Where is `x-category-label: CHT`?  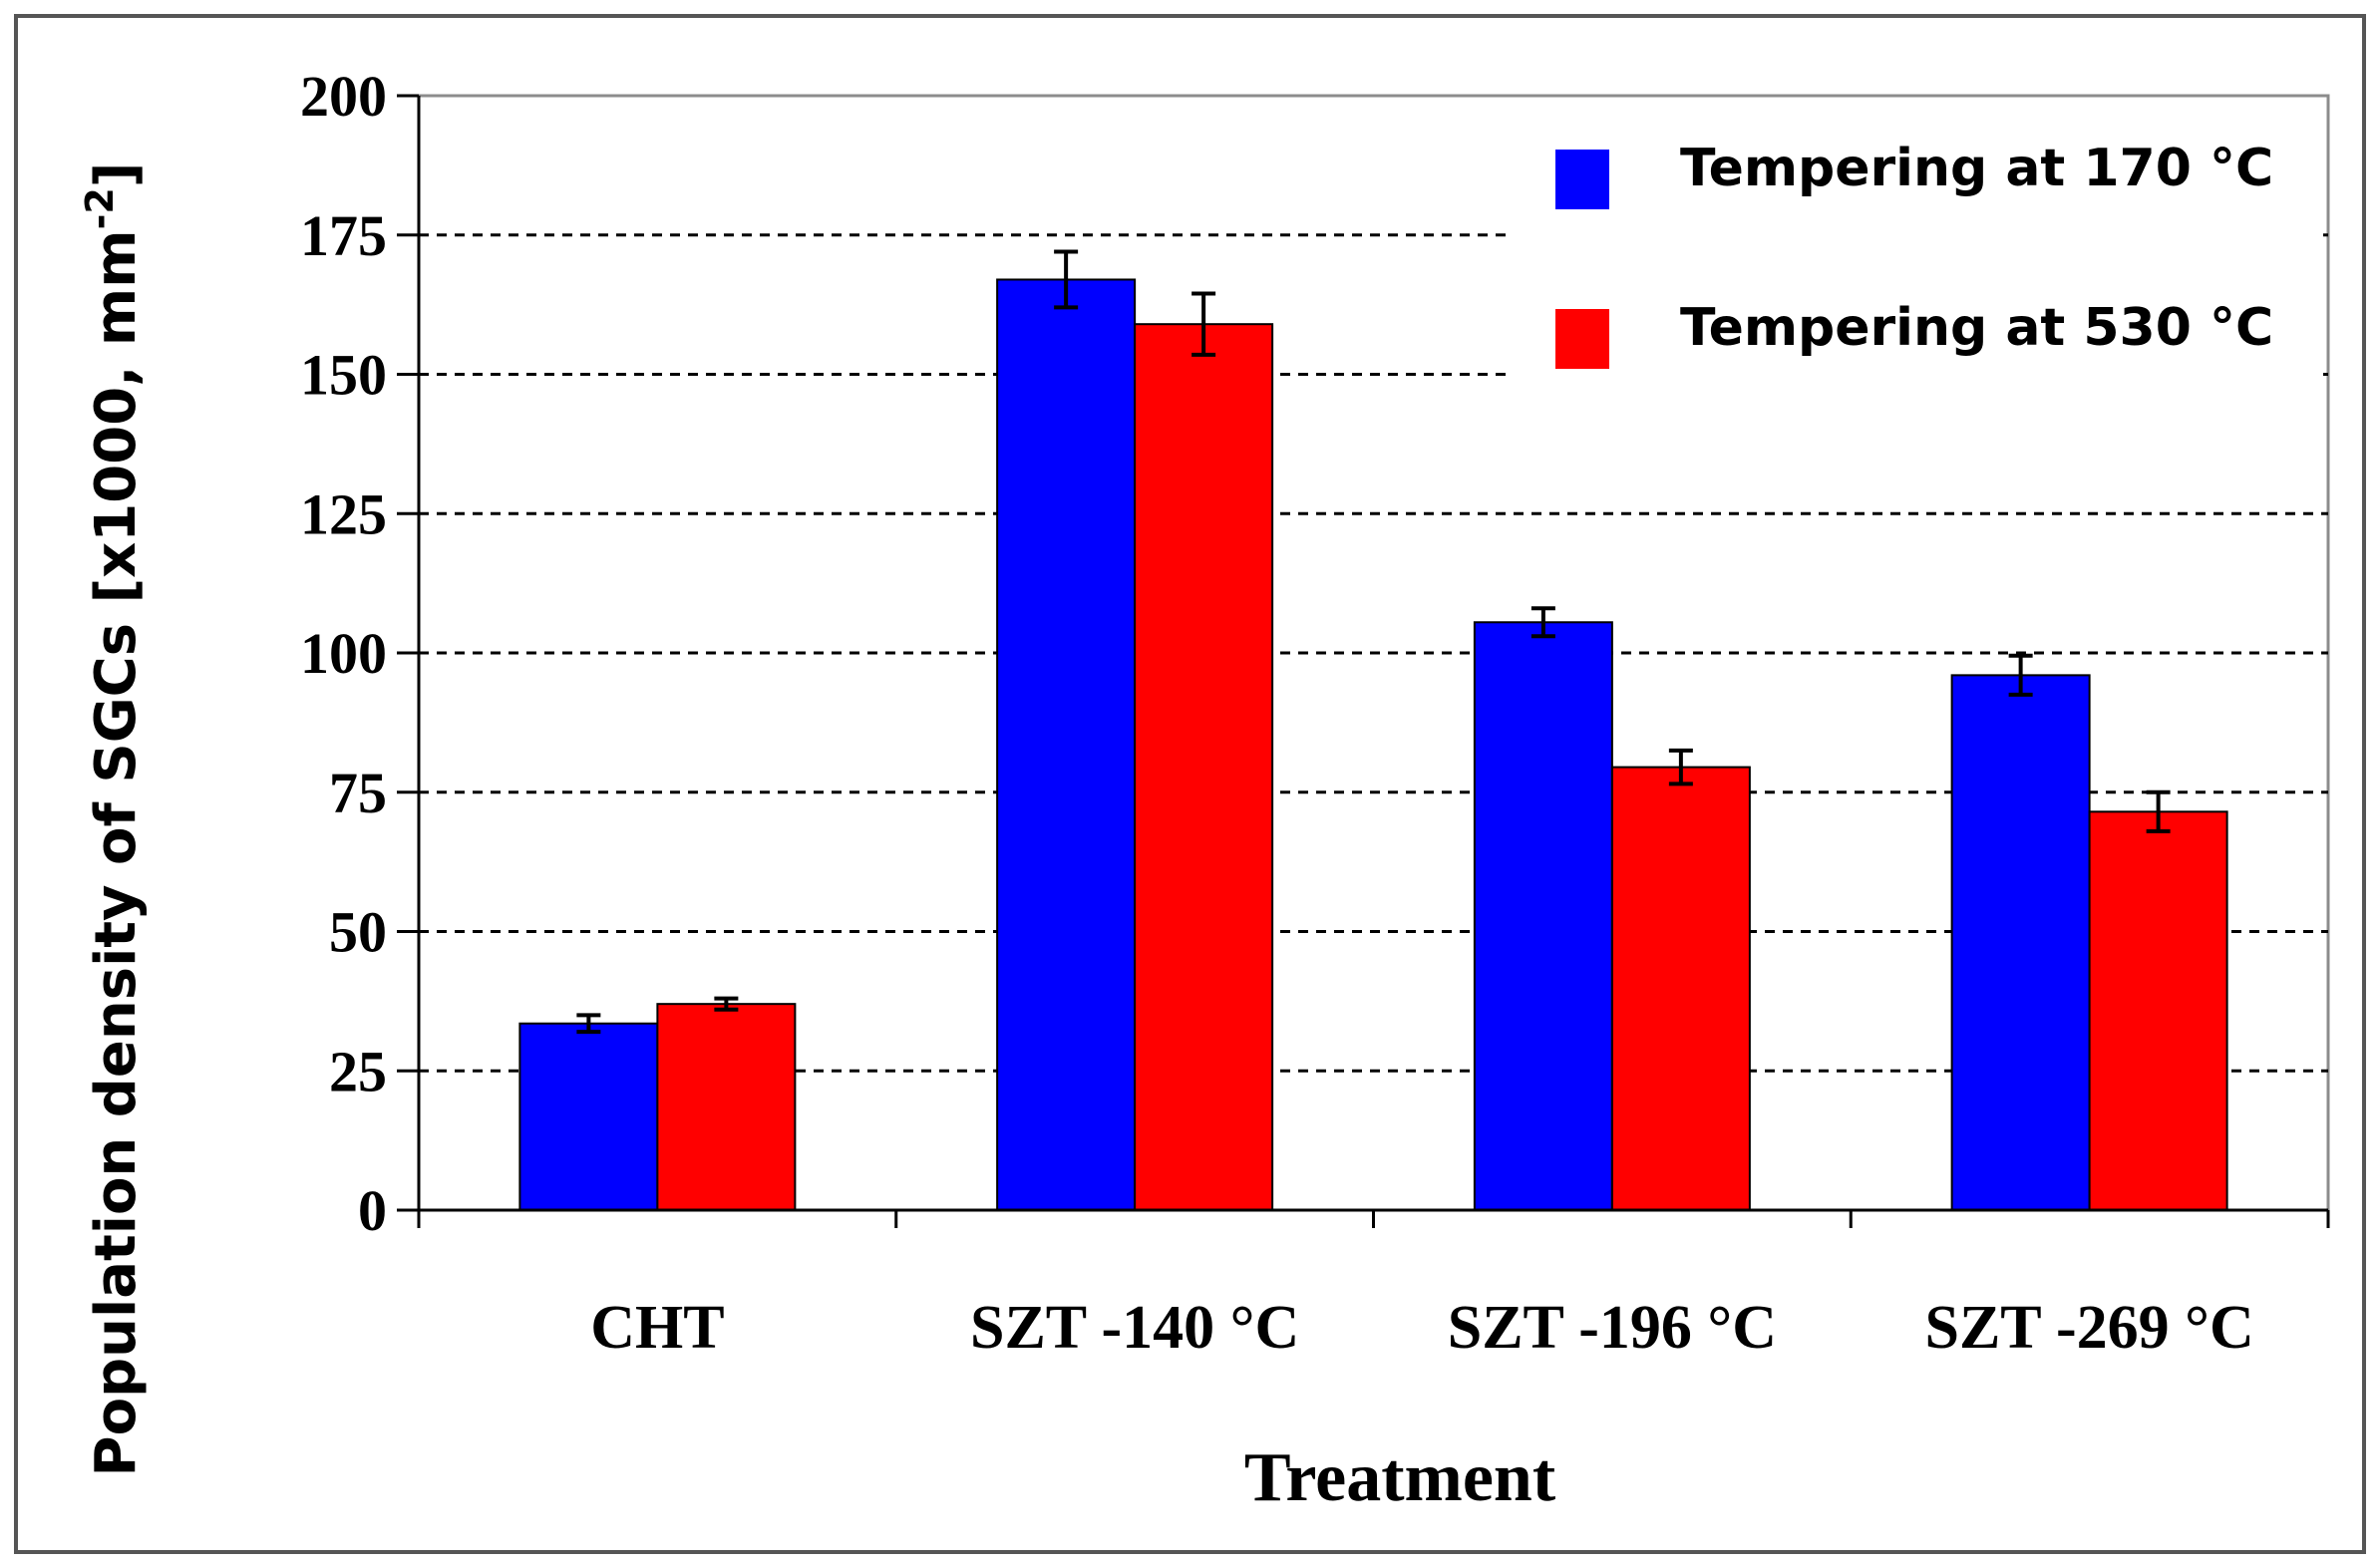 x-category-label: CHT is located at coordinates (657, 1328).